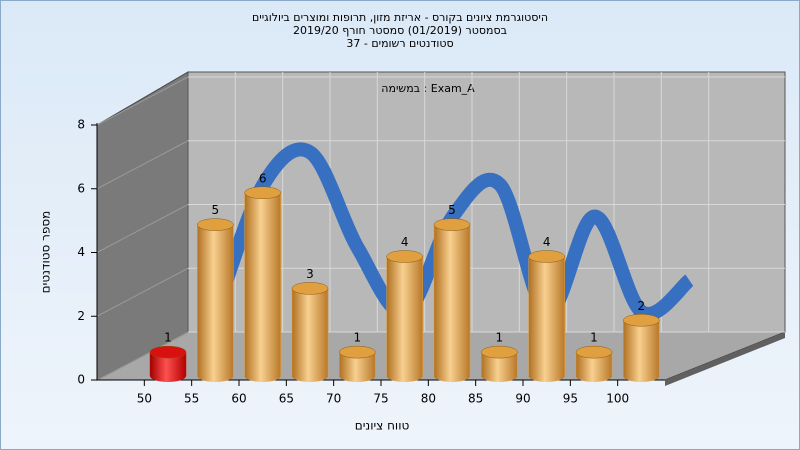 Image resolution: width=800 pixels, height=450 pixels. What do you see at coordinates (617, 399) in the screenshot?
I see `x-tick-label: 100` at bounding box center [617, 399].